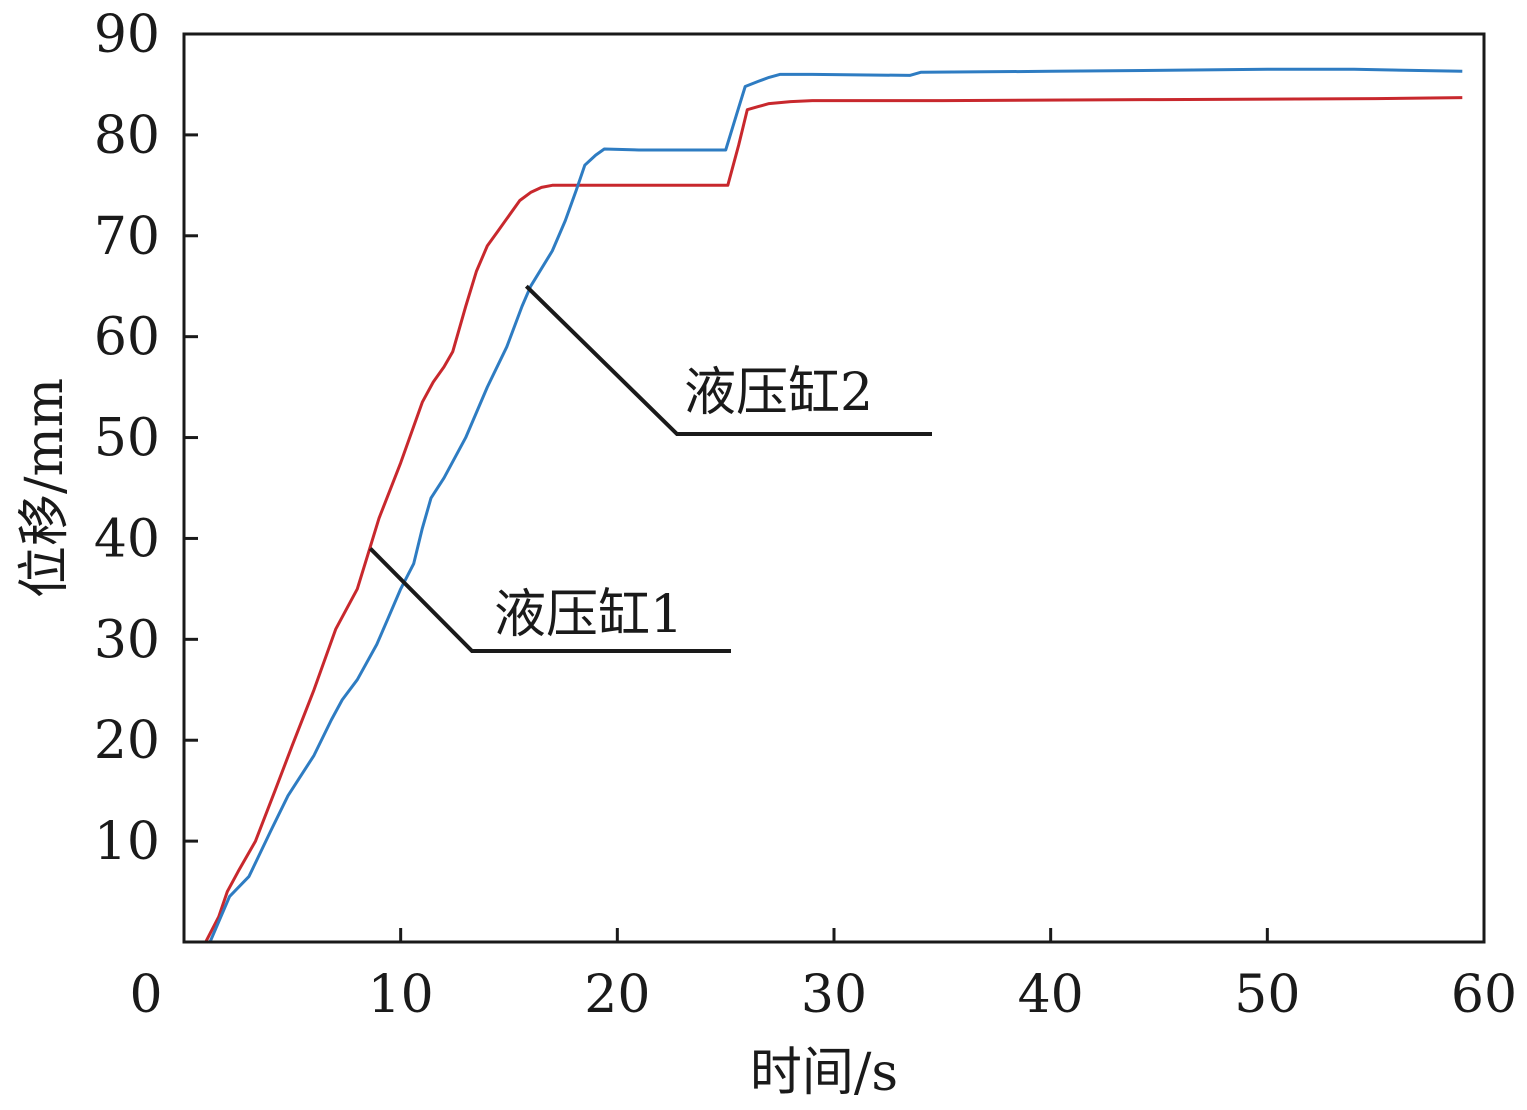 This screenshot has width=1527, height=1110. Describe the element at coordinates (1484, 995) in the screenshot. I see `x-tick-label: 60` at that location.